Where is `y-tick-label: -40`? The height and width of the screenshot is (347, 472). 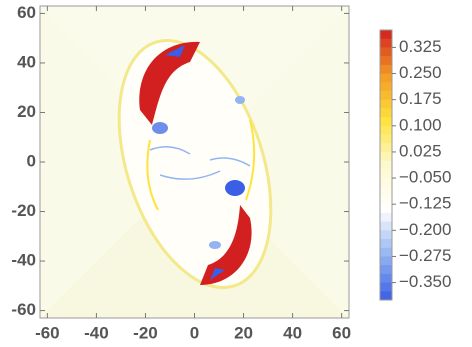
y-tick-label: -40 is located at coordinates (23, 260).